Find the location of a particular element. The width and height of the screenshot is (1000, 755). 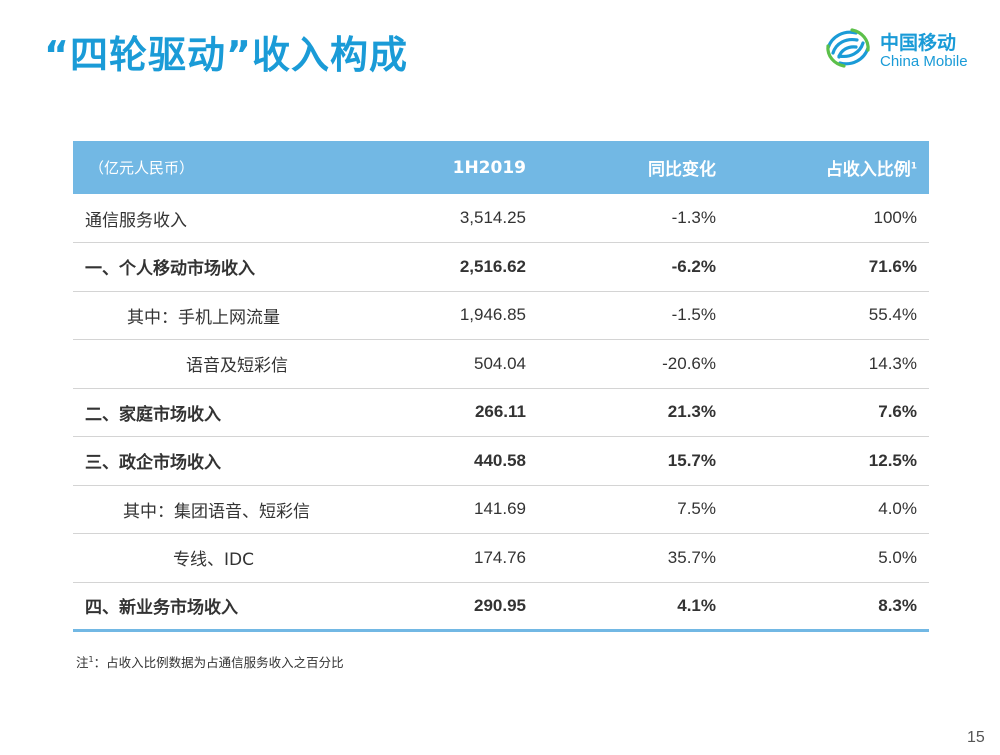

table-row: 其中：手机上网流量 1,946.85 -1.5% 55.4% is located at coordinates (501, 315).